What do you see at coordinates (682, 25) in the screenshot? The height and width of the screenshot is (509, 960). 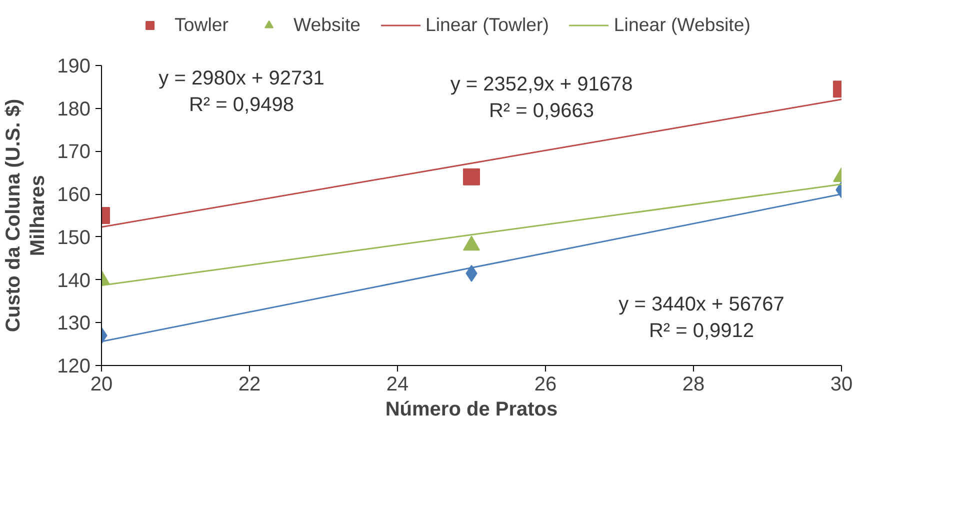 I see `legend-label: Linear (Website)` at bounding box center [682, 25].